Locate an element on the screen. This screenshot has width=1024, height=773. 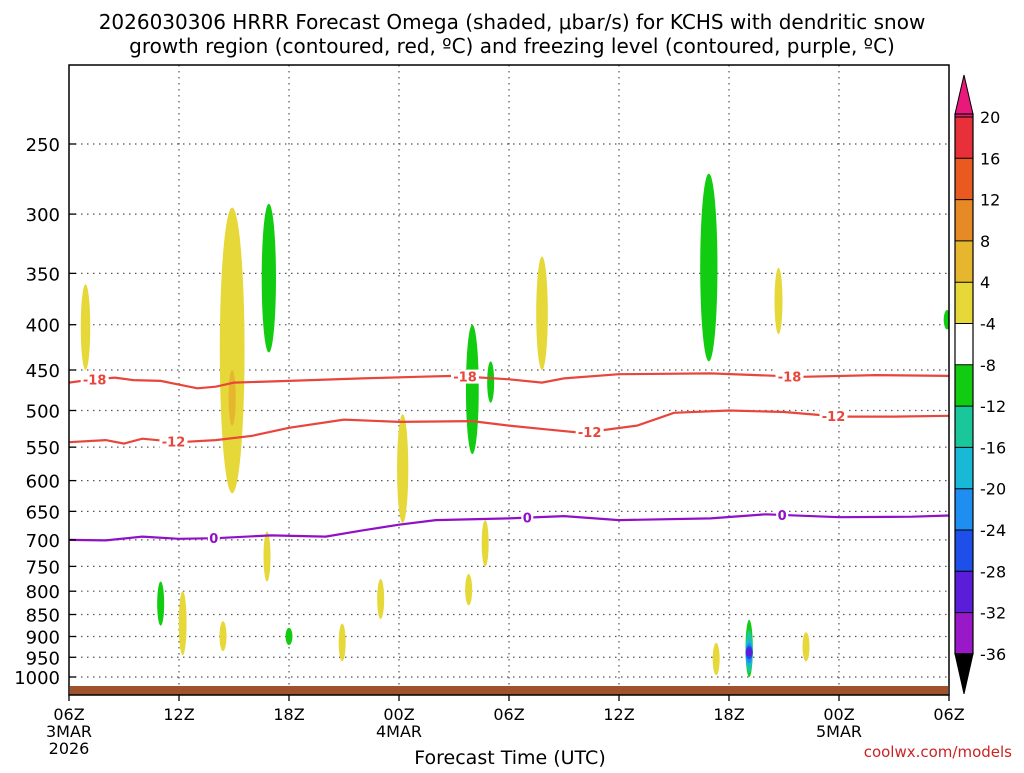
colorbar-label-4: 4 is located at coordinates (985, 282).